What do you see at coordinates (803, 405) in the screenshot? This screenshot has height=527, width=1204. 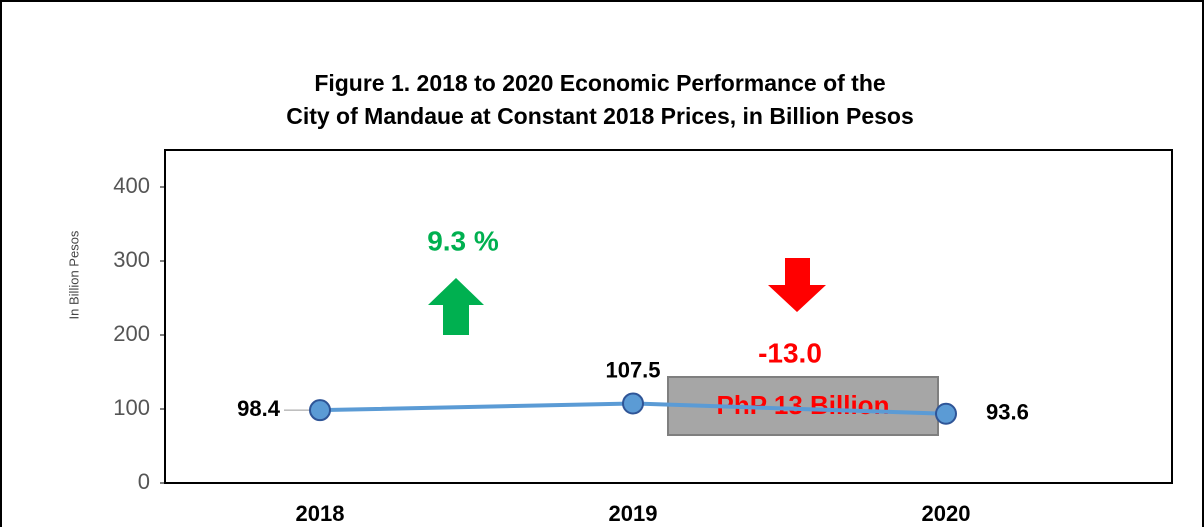 I see `box-annotation: PhP 13 Billion` at bounding box center [803, 405].